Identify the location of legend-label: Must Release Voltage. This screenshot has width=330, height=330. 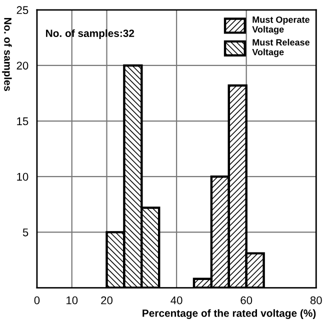
(281, 48).